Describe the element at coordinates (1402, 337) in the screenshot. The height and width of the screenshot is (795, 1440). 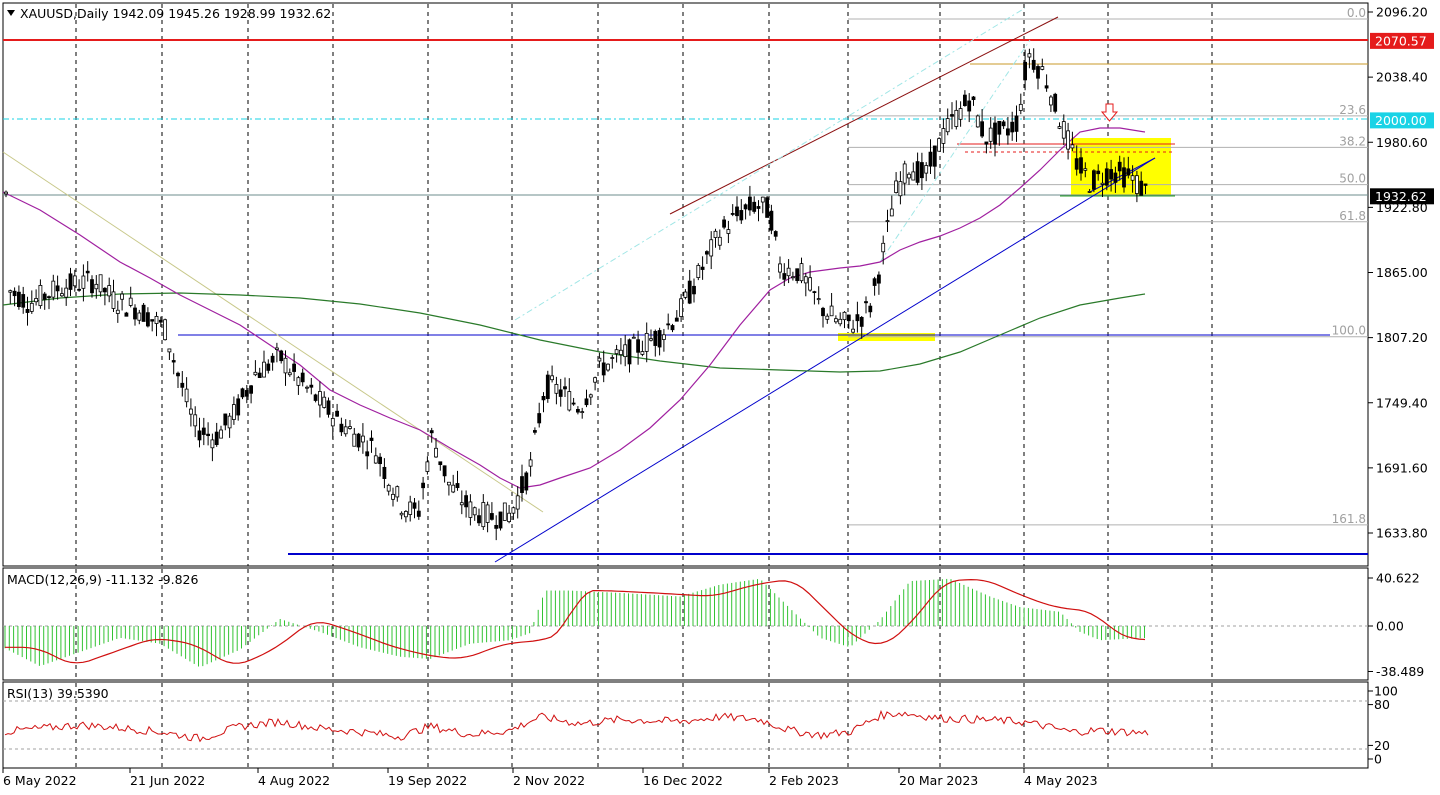
I see `price-tick-label: 1807.20` at that location.